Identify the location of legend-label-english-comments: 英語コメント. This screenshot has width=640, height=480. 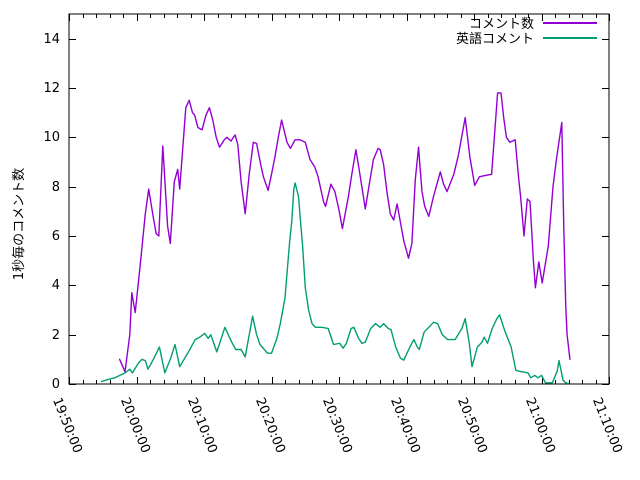
(494, 39).